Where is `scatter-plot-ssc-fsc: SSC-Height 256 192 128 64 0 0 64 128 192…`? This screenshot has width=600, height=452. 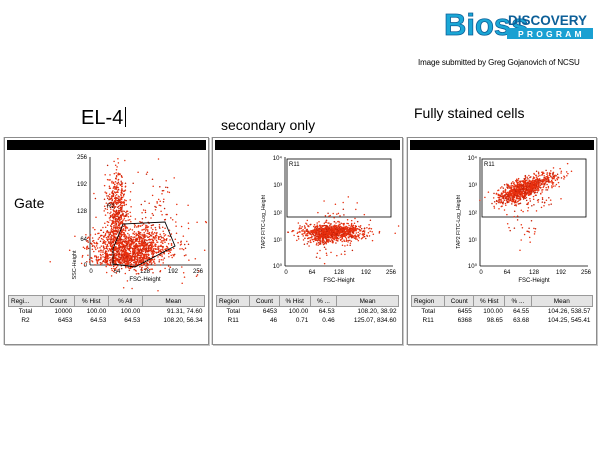 scatter-plot-ssc-fsc: SSC-Height 256 192 128 64 0 0 64 128 192… is located at coordinates (106, 222).